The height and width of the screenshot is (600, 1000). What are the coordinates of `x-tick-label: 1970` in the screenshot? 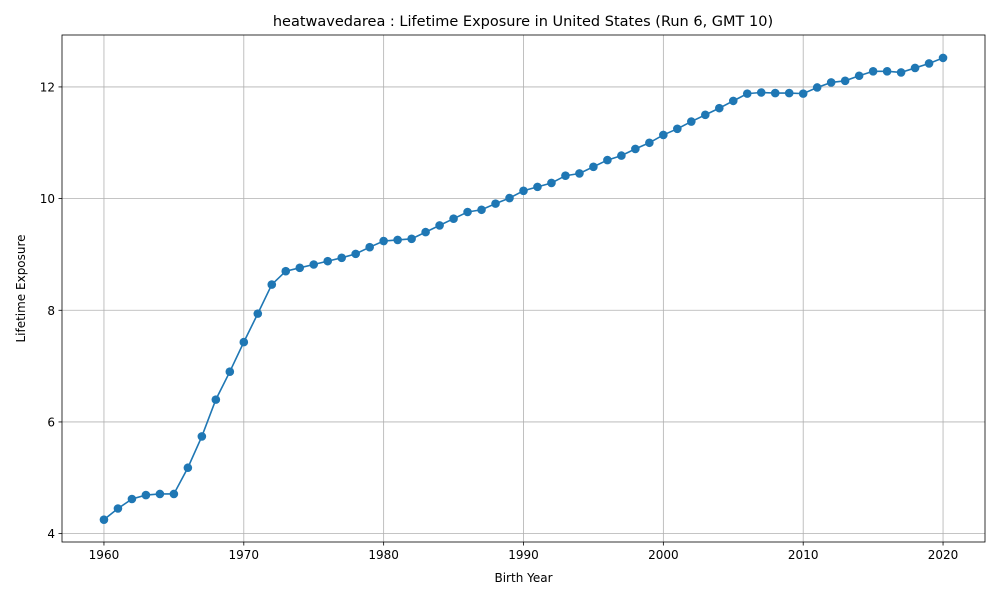 It's located at (244, 555).